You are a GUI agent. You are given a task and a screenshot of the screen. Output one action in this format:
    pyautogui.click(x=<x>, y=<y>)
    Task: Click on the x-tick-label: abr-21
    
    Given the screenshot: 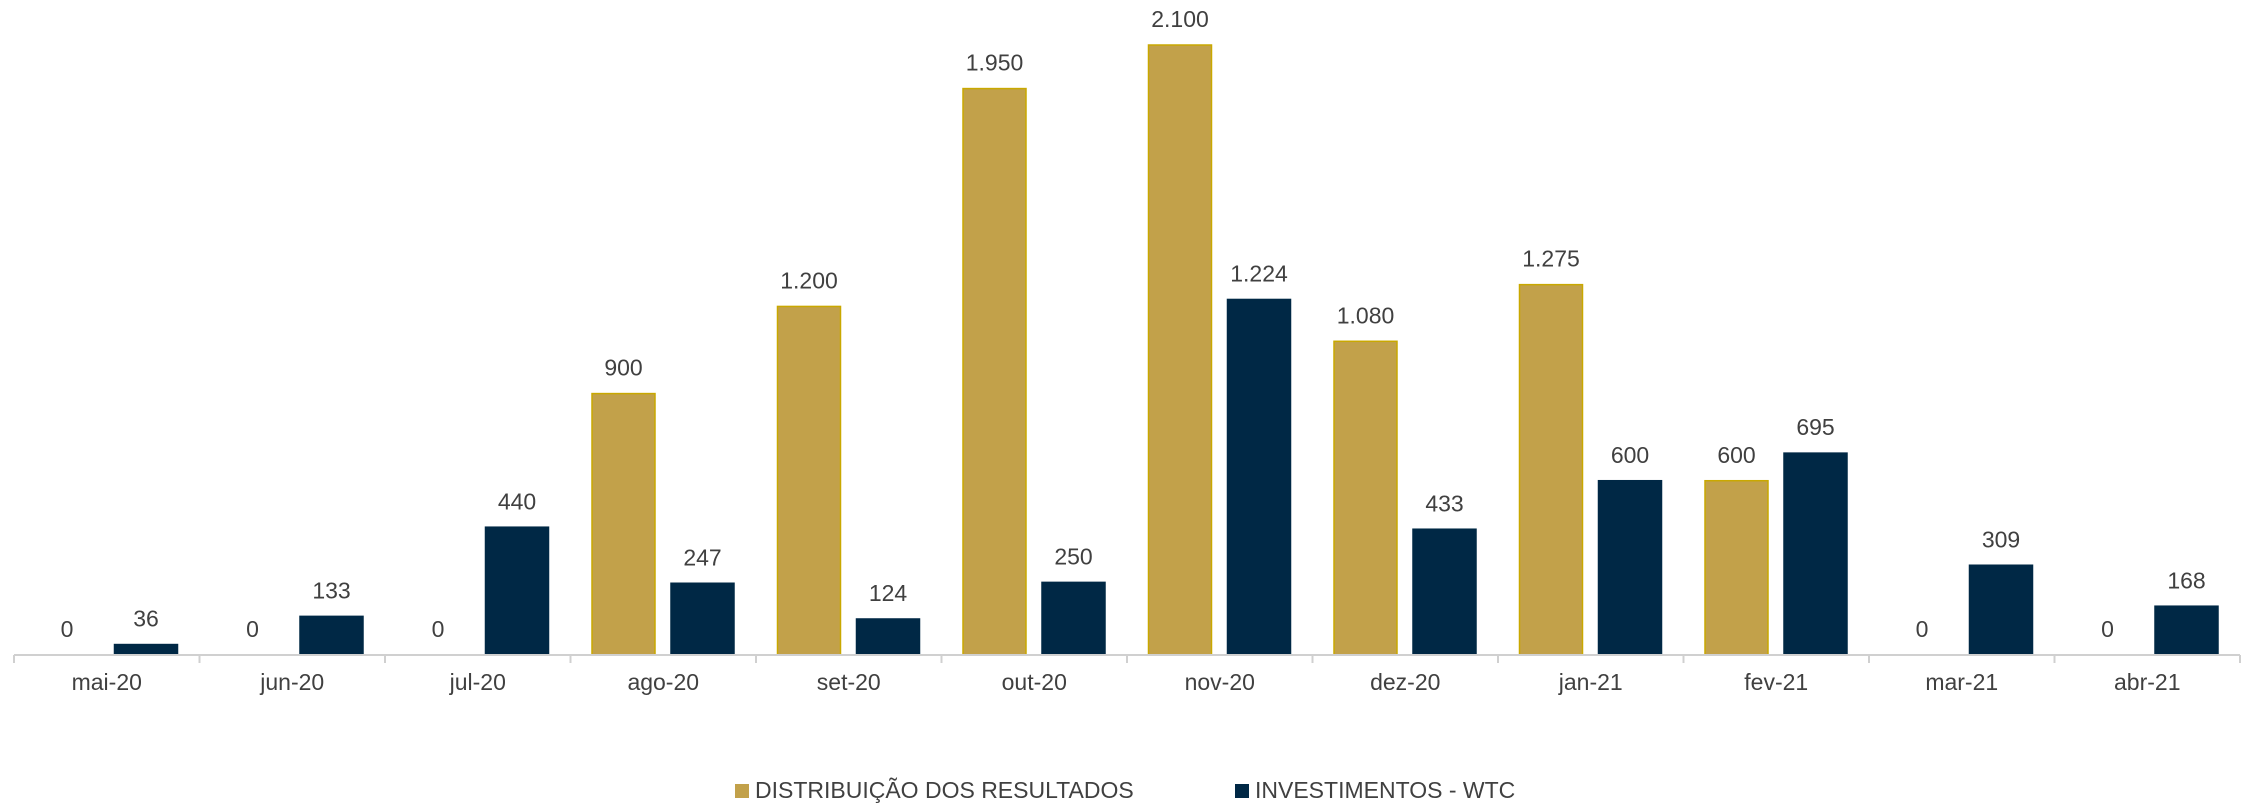 What is the action you would take?
    pyautogui.click(x=2147, y=682)
    